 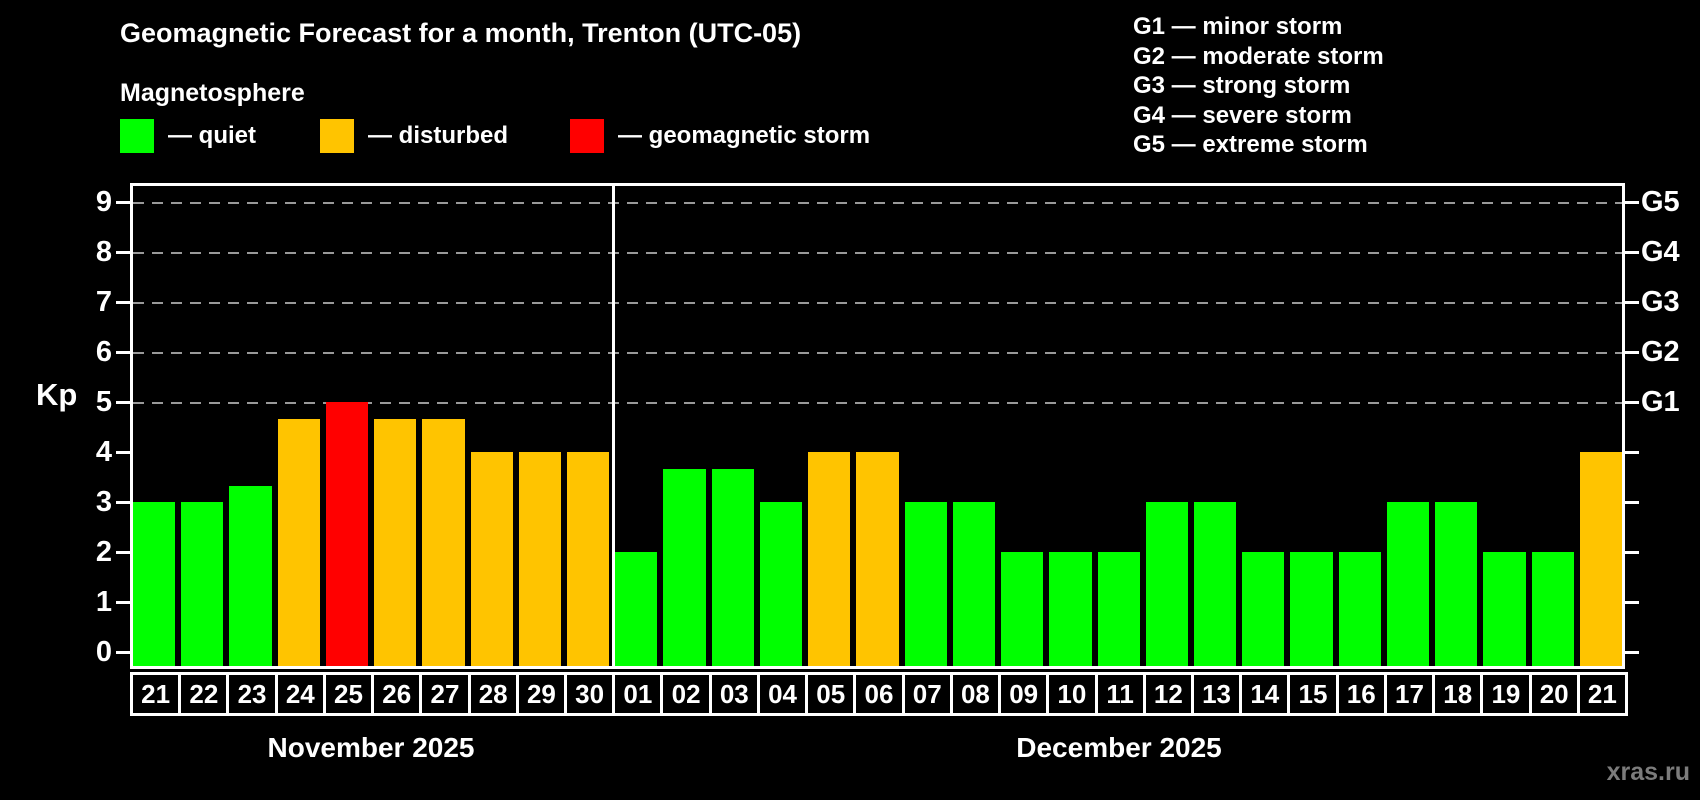 What do you see at coordinates (1263, 694) in the screenshot?
I see `day-label-cell: 14` at bounding box center [1263, 694].